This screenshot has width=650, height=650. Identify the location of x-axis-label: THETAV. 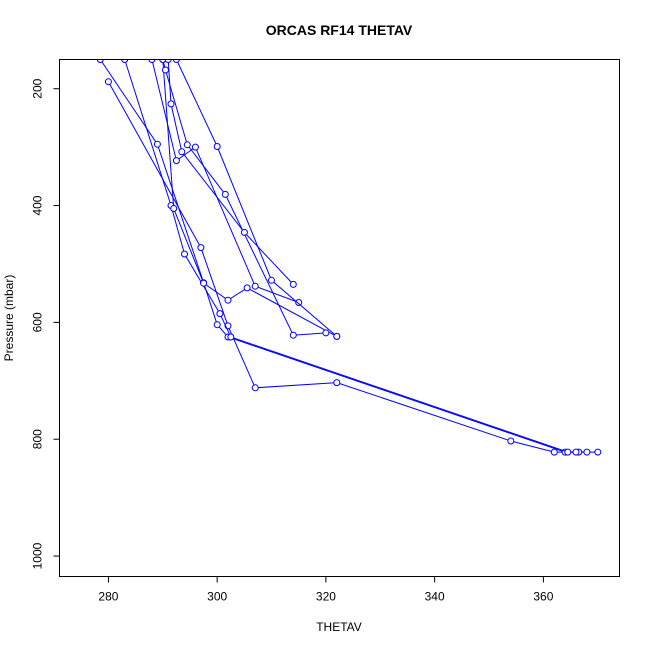
(339, 627).